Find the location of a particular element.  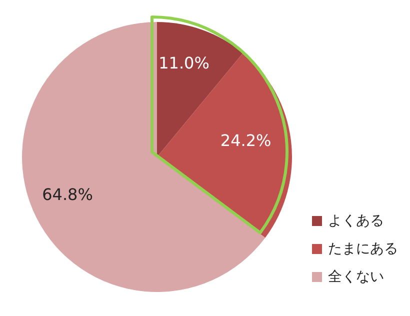

data-label: 64.8% is located at coordinates (67, 194).